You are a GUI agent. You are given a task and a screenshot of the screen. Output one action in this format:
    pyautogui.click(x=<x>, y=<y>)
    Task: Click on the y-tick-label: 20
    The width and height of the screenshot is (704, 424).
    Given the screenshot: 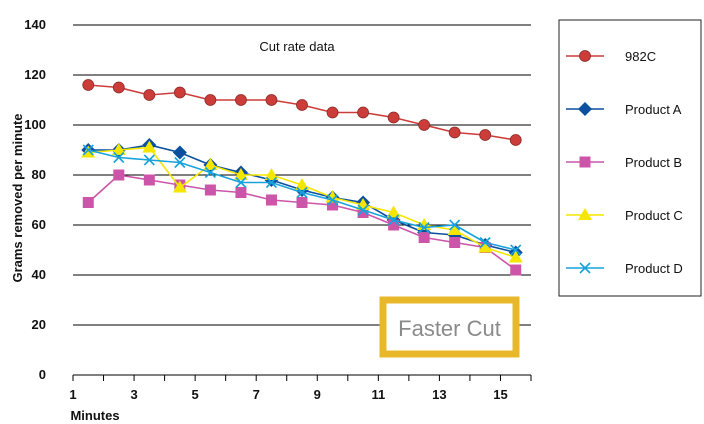 What is the action you would take?
    pyautogui.click(x=39, y=324)
    